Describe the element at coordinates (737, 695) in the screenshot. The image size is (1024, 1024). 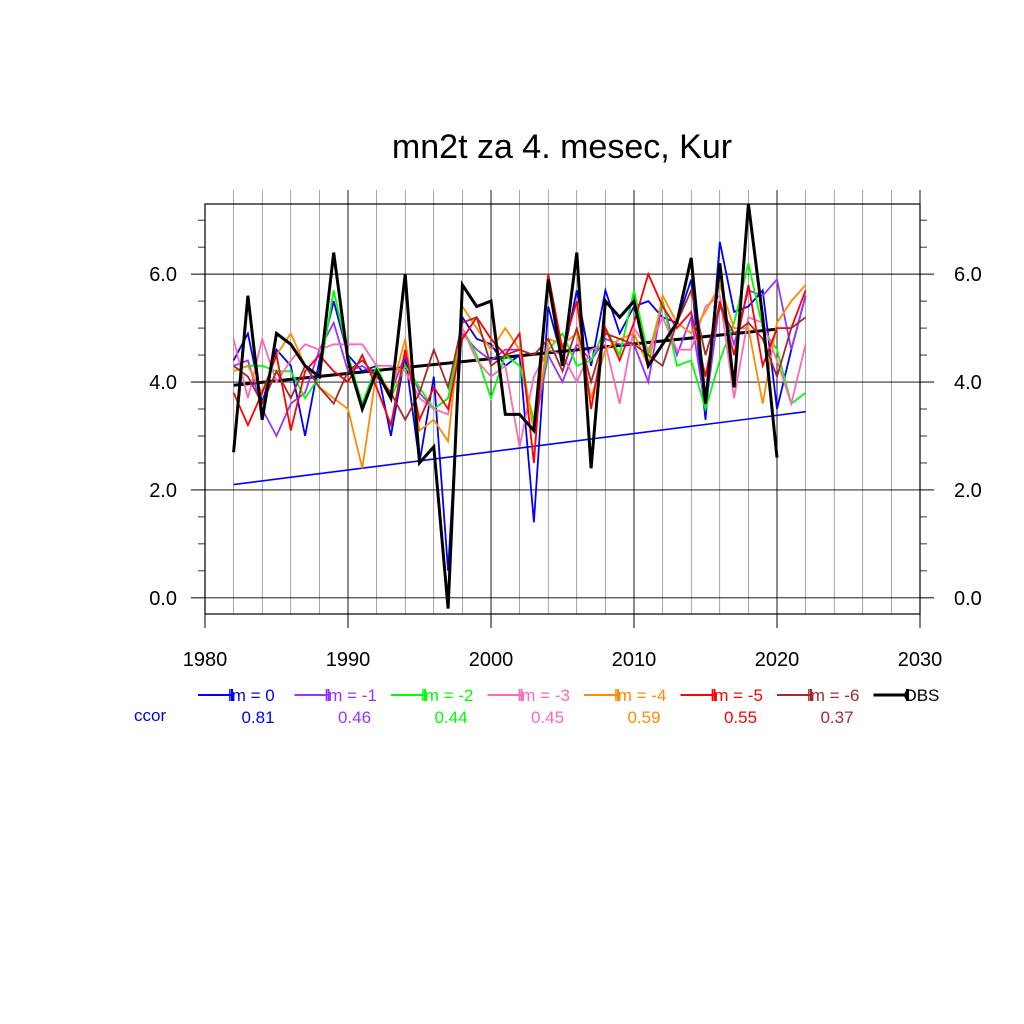
I see `legend-label: lm = -5` at that location.